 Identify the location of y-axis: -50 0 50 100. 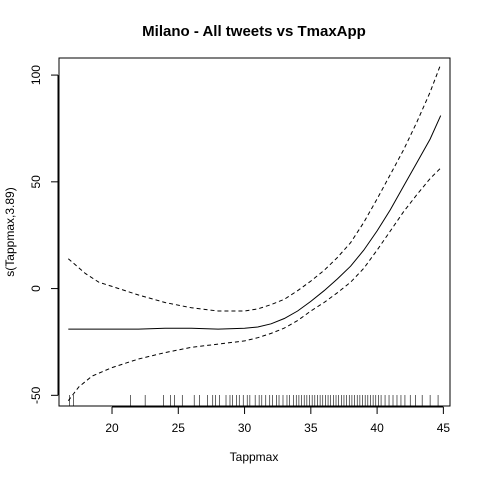
(44, 234).